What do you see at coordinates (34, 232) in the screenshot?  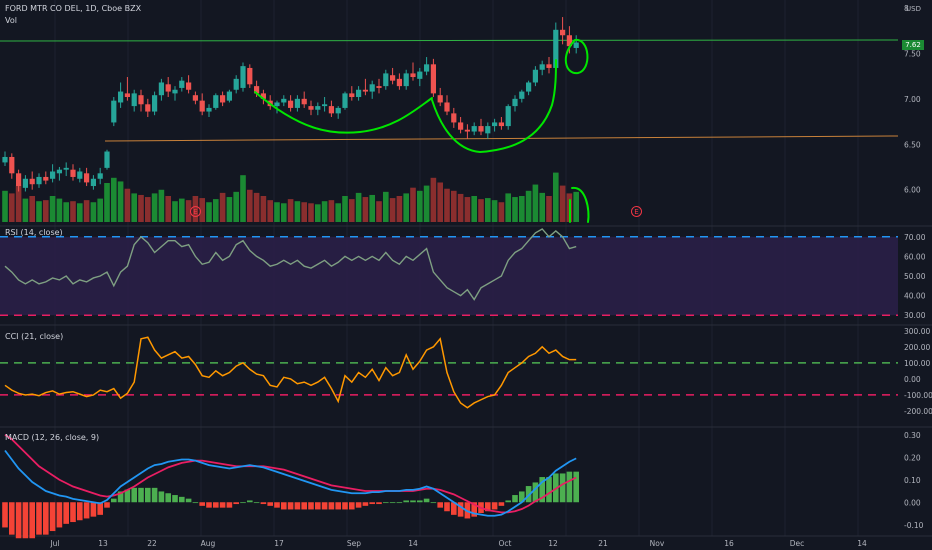 I see `rsi-legend: RSI (14, close)` at bounding box center [34, 232].